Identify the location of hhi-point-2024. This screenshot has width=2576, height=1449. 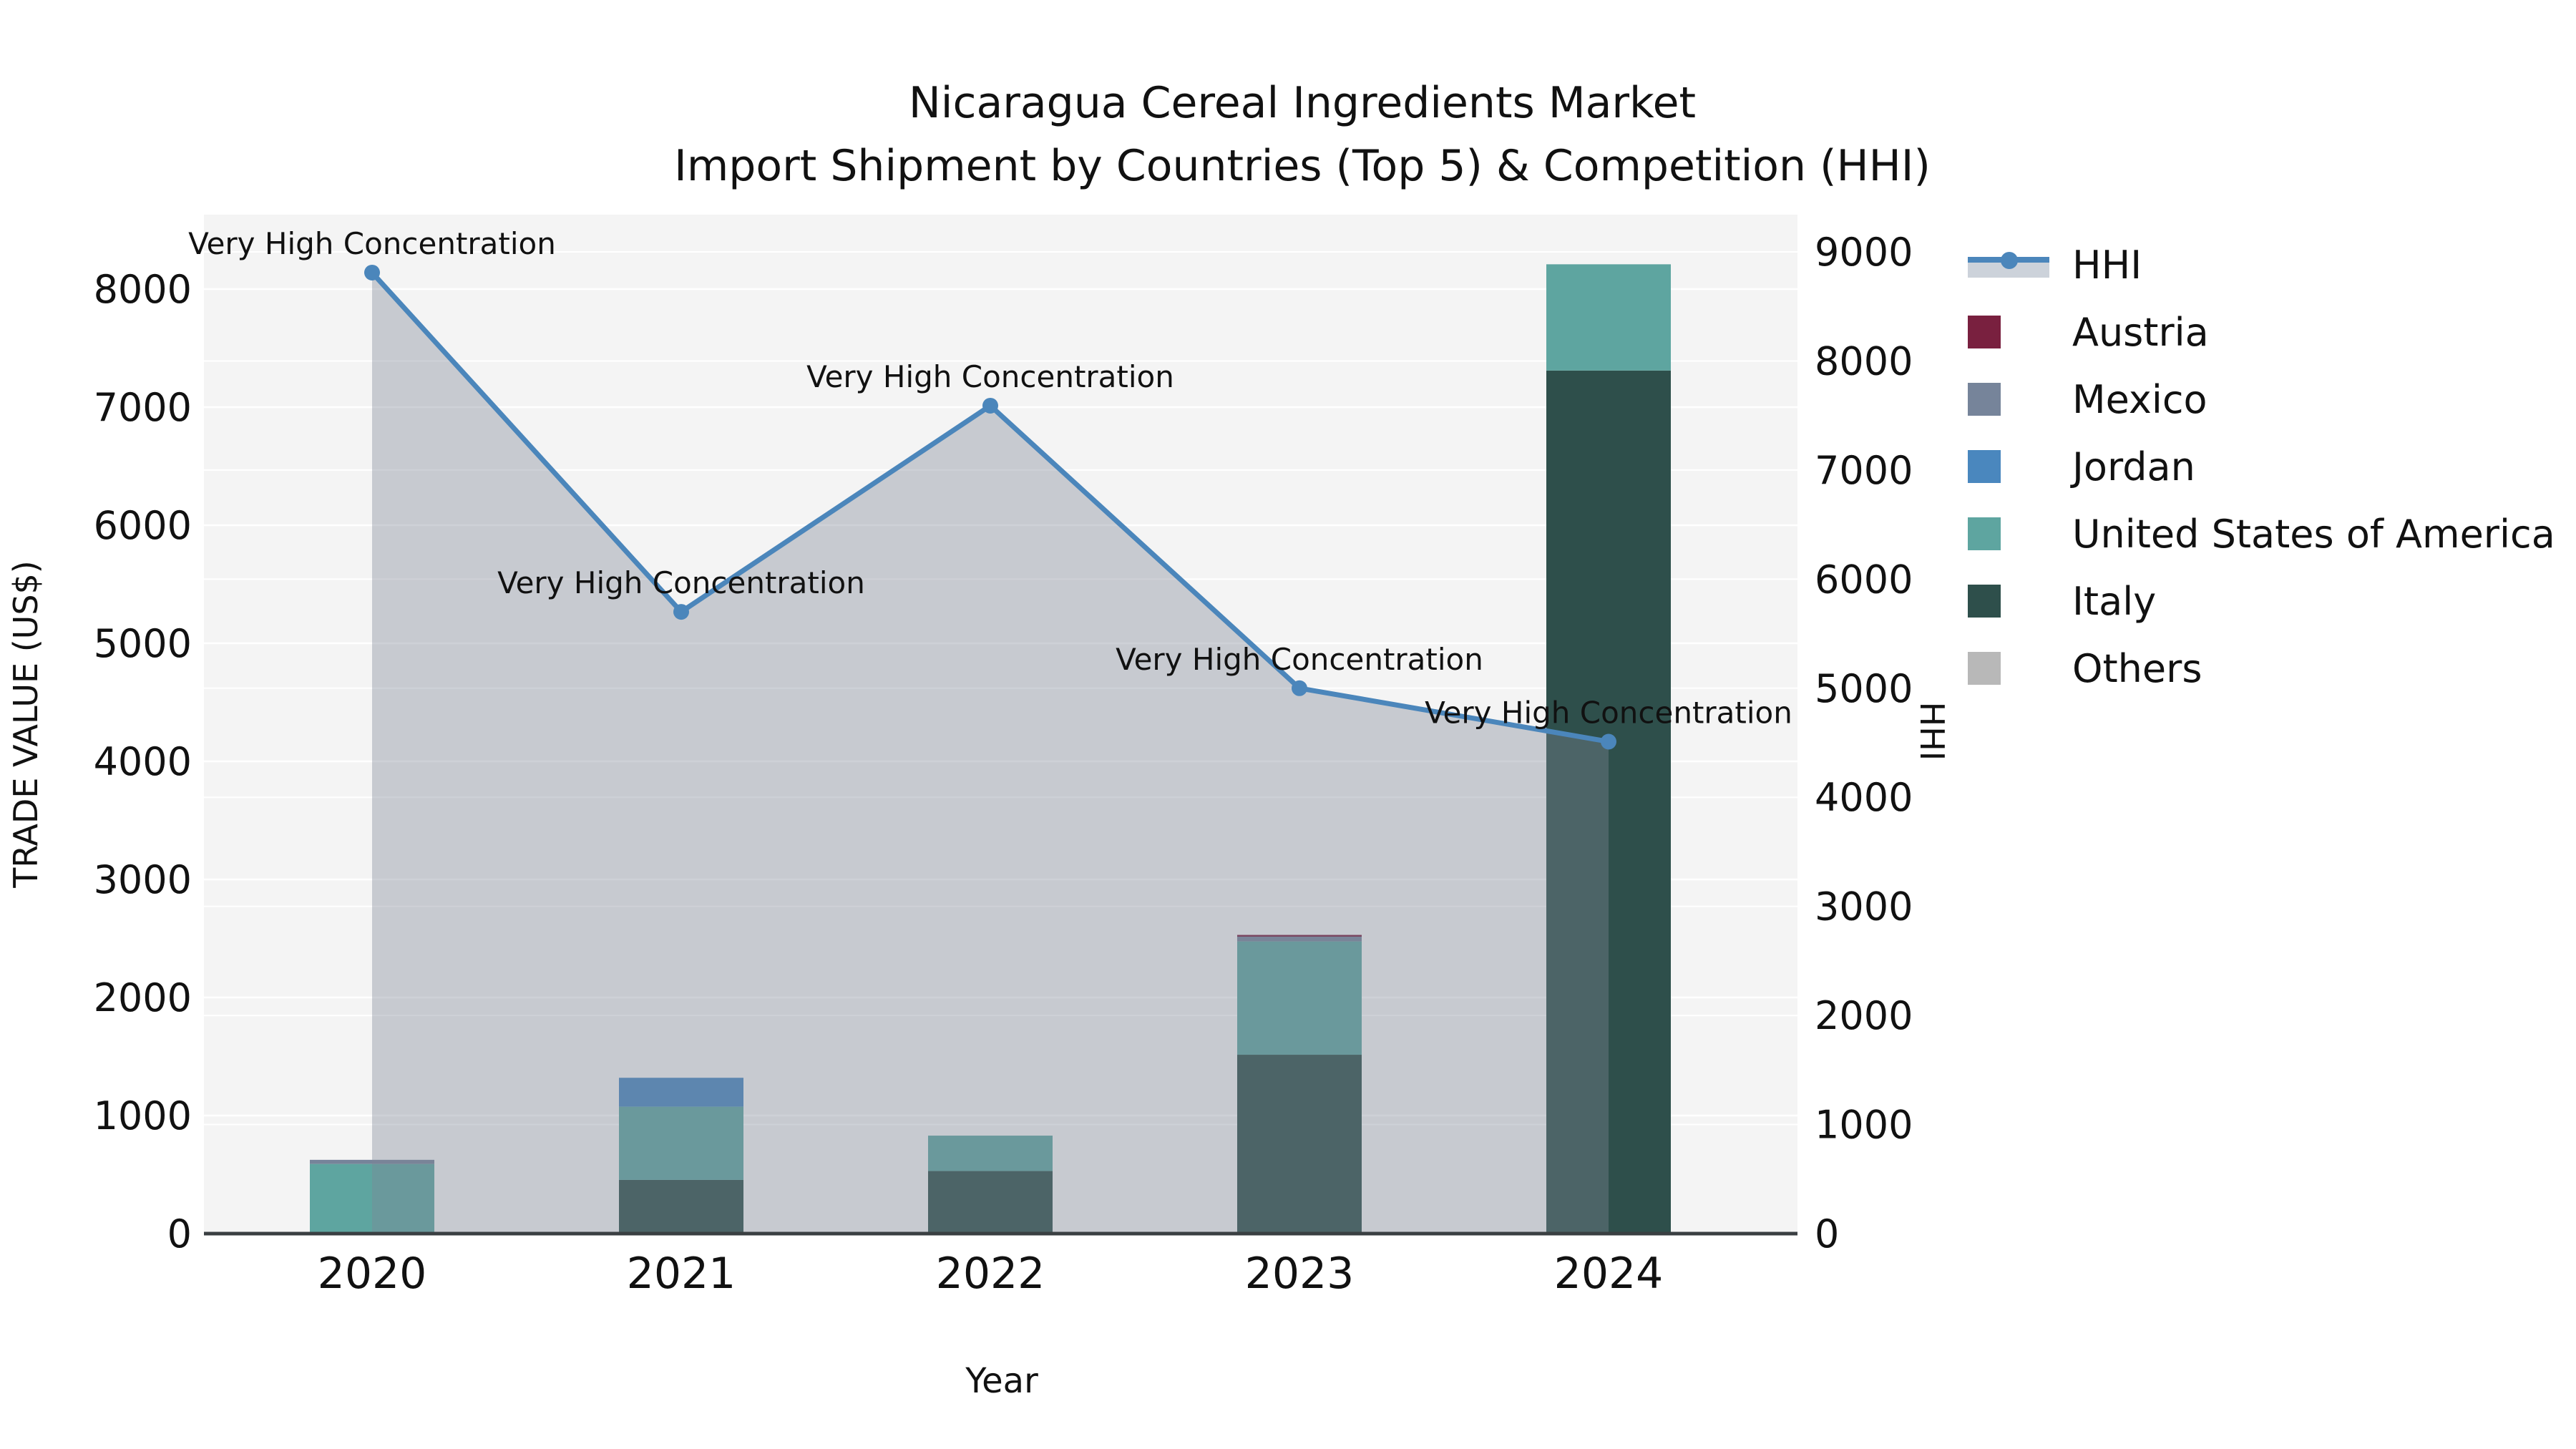
(1608, 741).